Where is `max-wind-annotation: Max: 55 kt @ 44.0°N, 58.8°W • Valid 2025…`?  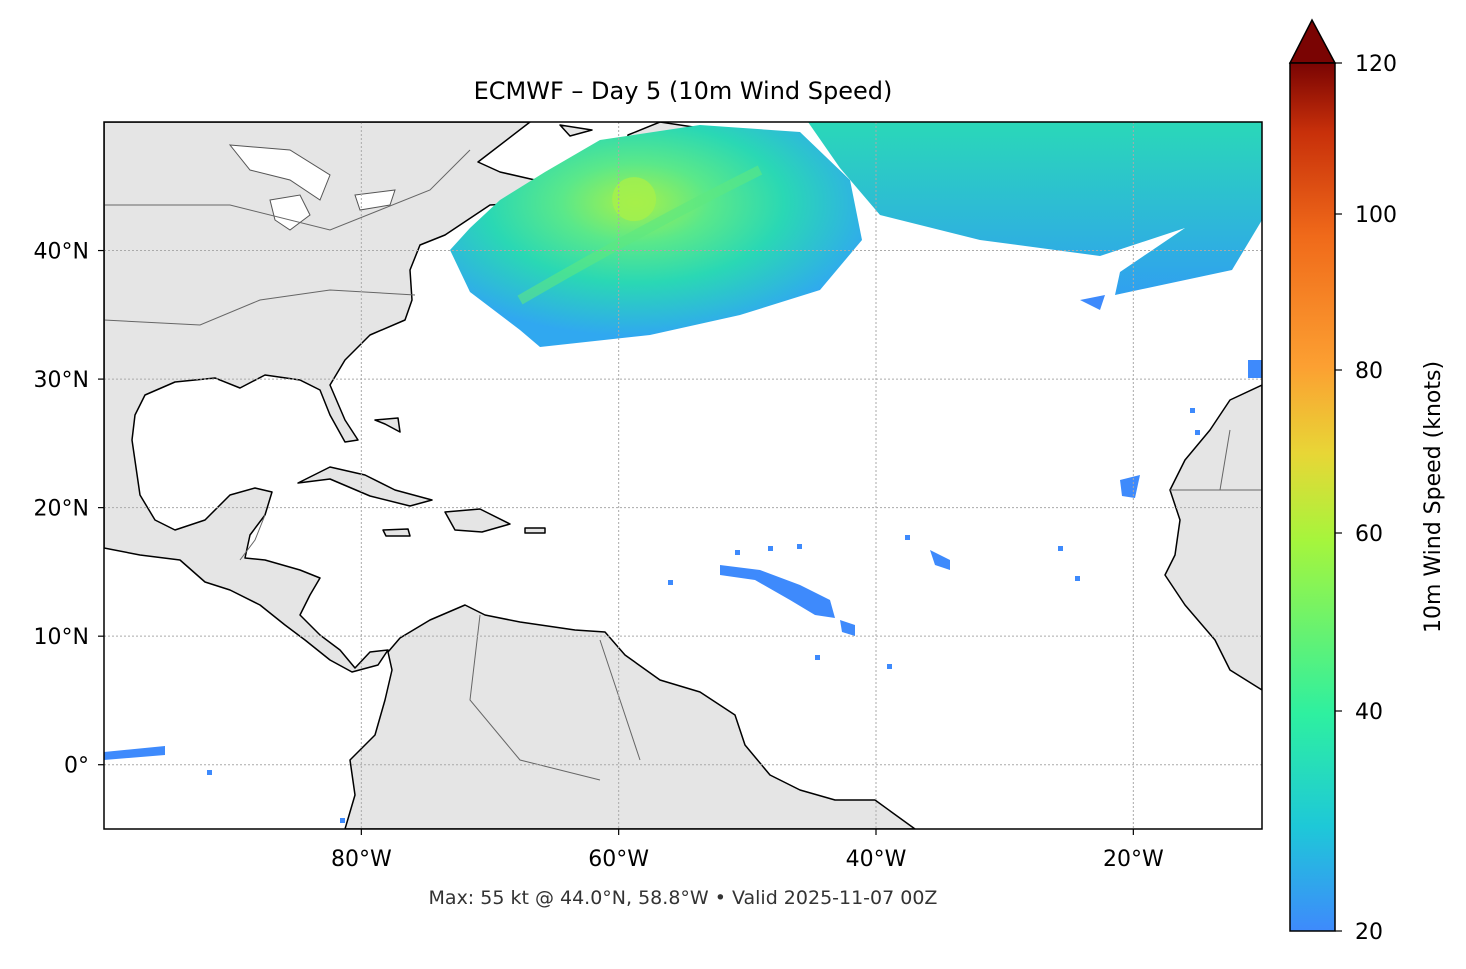 max-wind-annotation: Max: 55 kt @ 44.0°N, 58.8°W • Valid 2025… is located at coordinates (683, 898).